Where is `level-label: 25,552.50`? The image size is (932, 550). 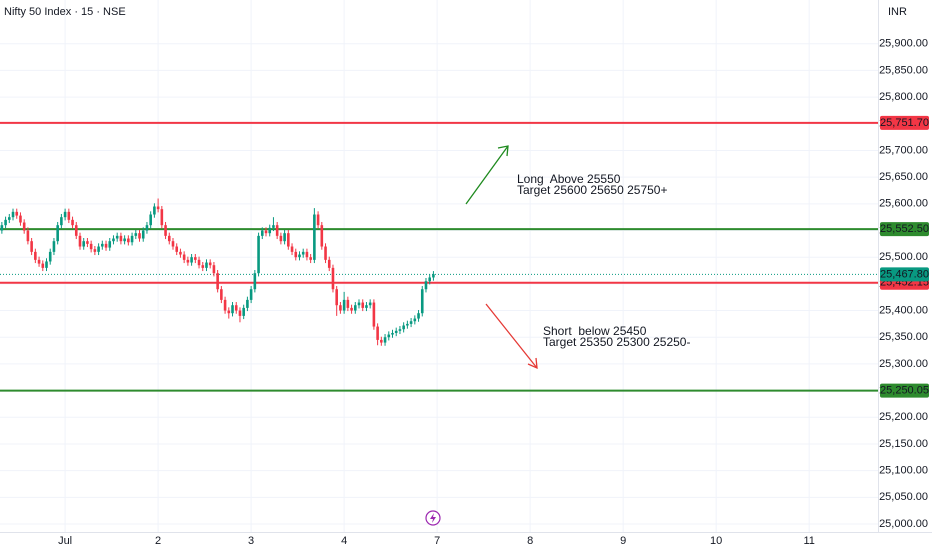 level-label: 25,552.50 is located at coordinates (904, 229).